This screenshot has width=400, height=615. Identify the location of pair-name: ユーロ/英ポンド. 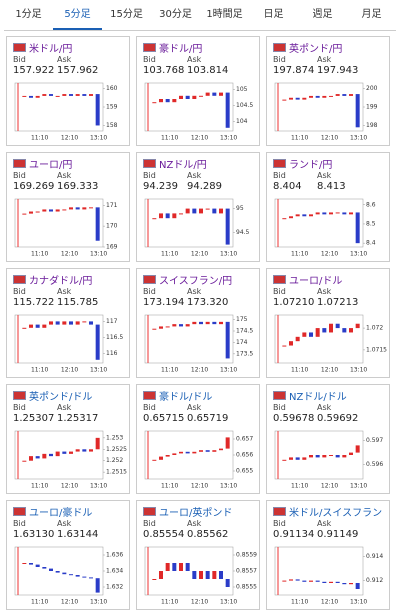
(196, 513).